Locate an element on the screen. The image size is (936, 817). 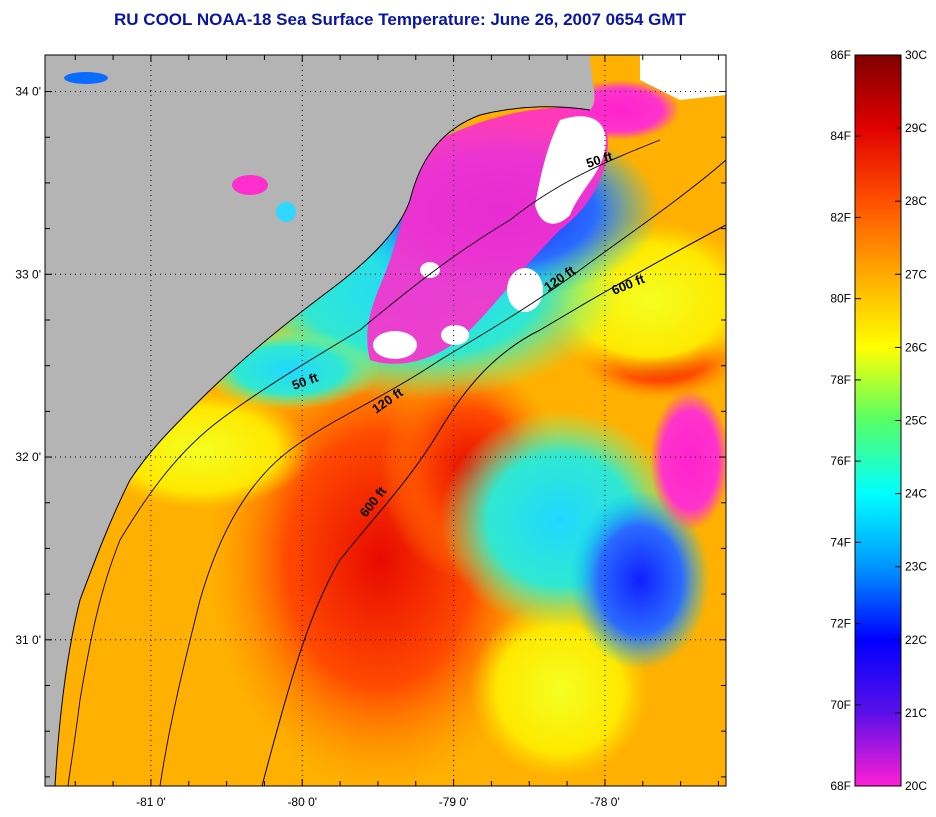
cold-eddy-pink is located at coordinates (688, 460).